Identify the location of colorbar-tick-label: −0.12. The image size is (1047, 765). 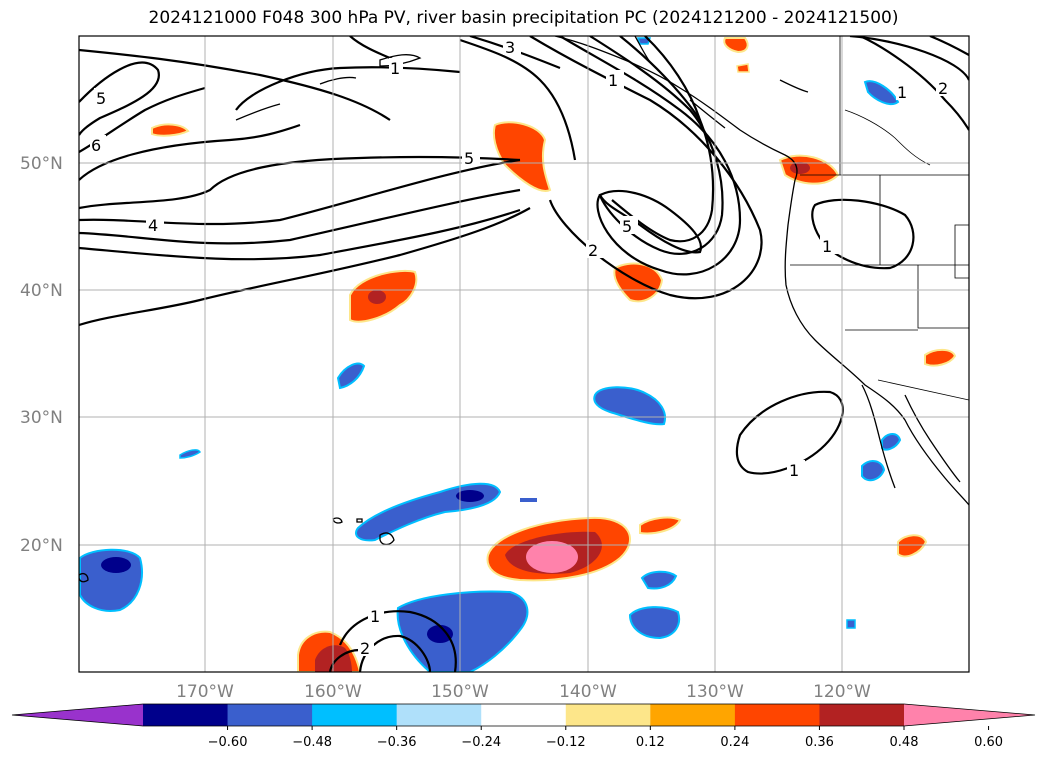
(566, 742).